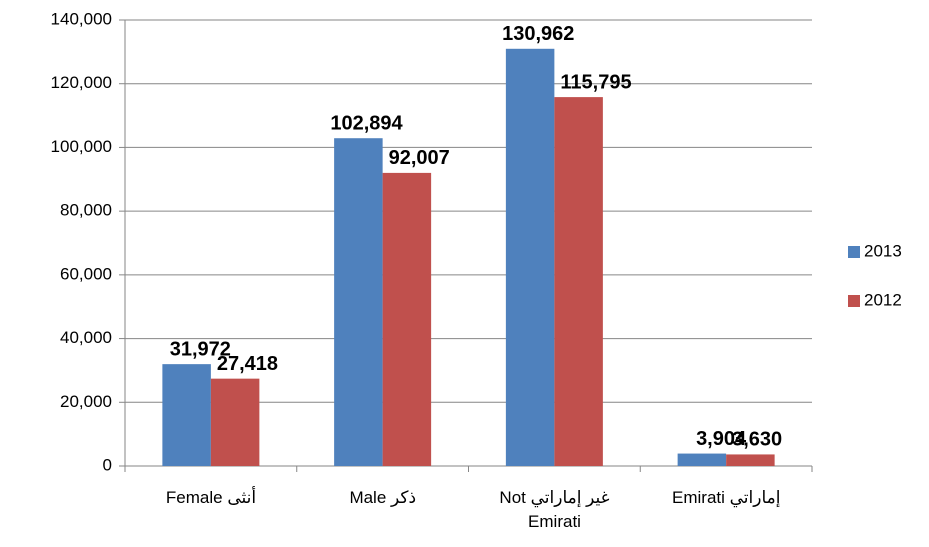 The width and height of the screenshot is (929, 547). What do you see at coordinates (81, 18) in the screenshot?
I see `y-tick-label: 140,000` at bounding box center [81, 18].